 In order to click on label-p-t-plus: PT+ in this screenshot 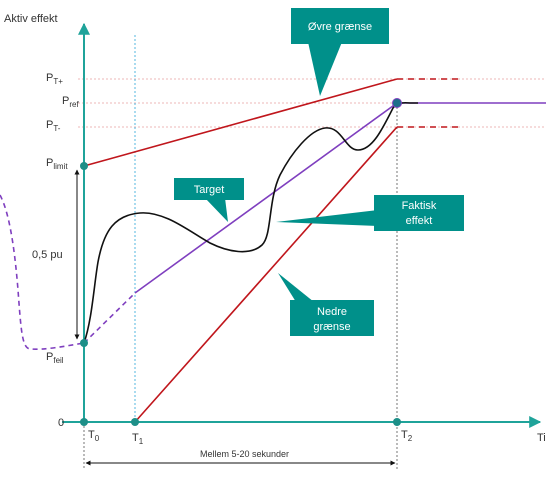, I will do `click(54, 79)`.